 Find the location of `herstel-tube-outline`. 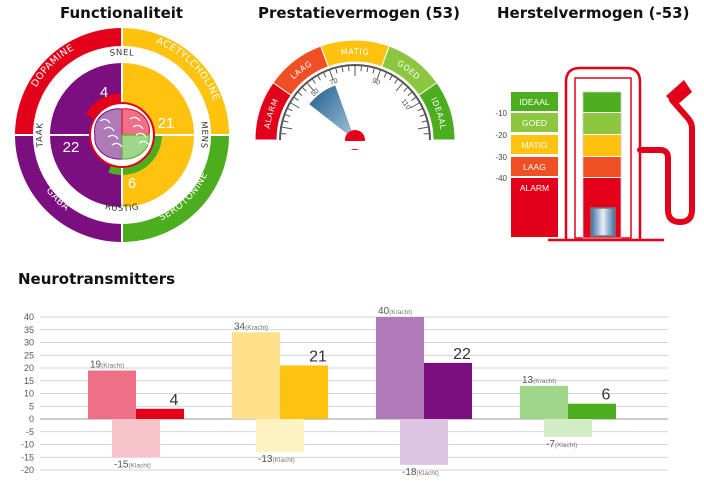

herstel-tube-outline is located at coordinates (602, 165).